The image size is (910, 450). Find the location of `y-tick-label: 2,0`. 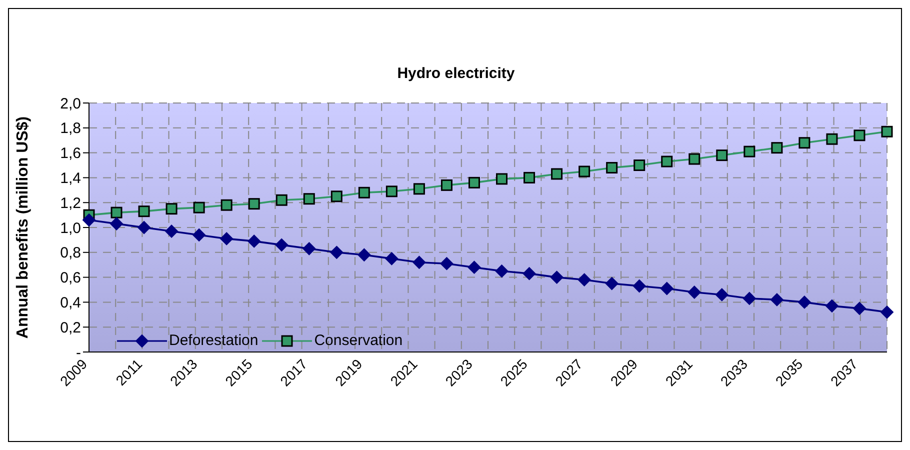

y-tick-label: 2,0 is located at coordinates (70, 103).